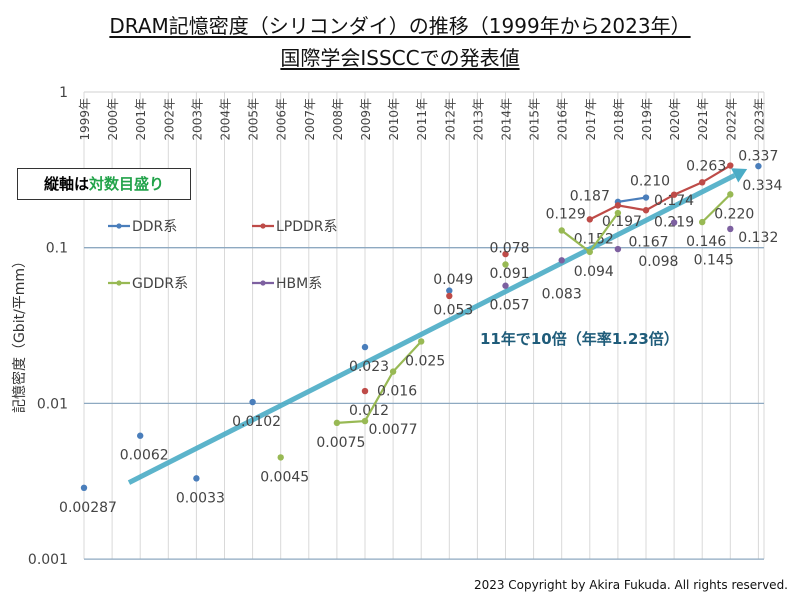 This screenshot has height=600, width=800. What do you see at coordinates (566, 214) in the screenshot?
I see `data-label: 0.129` at bounding box center [566, 214].